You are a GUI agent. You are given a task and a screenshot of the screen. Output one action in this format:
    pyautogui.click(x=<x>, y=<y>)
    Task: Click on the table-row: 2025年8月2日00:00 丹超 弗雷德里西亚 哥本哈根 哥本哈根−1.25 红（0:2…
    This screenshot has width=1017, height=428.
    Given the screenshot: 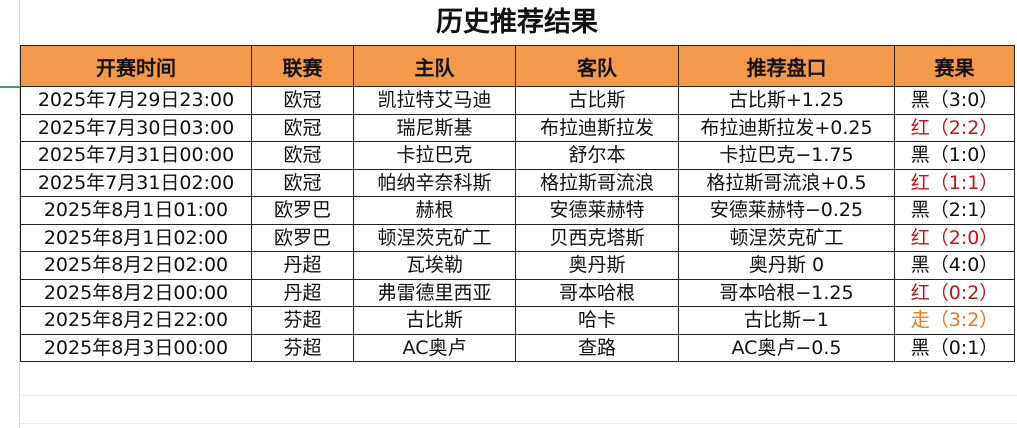 What is the action you would take?
    pyautogui.click(x=517, y=292)
    